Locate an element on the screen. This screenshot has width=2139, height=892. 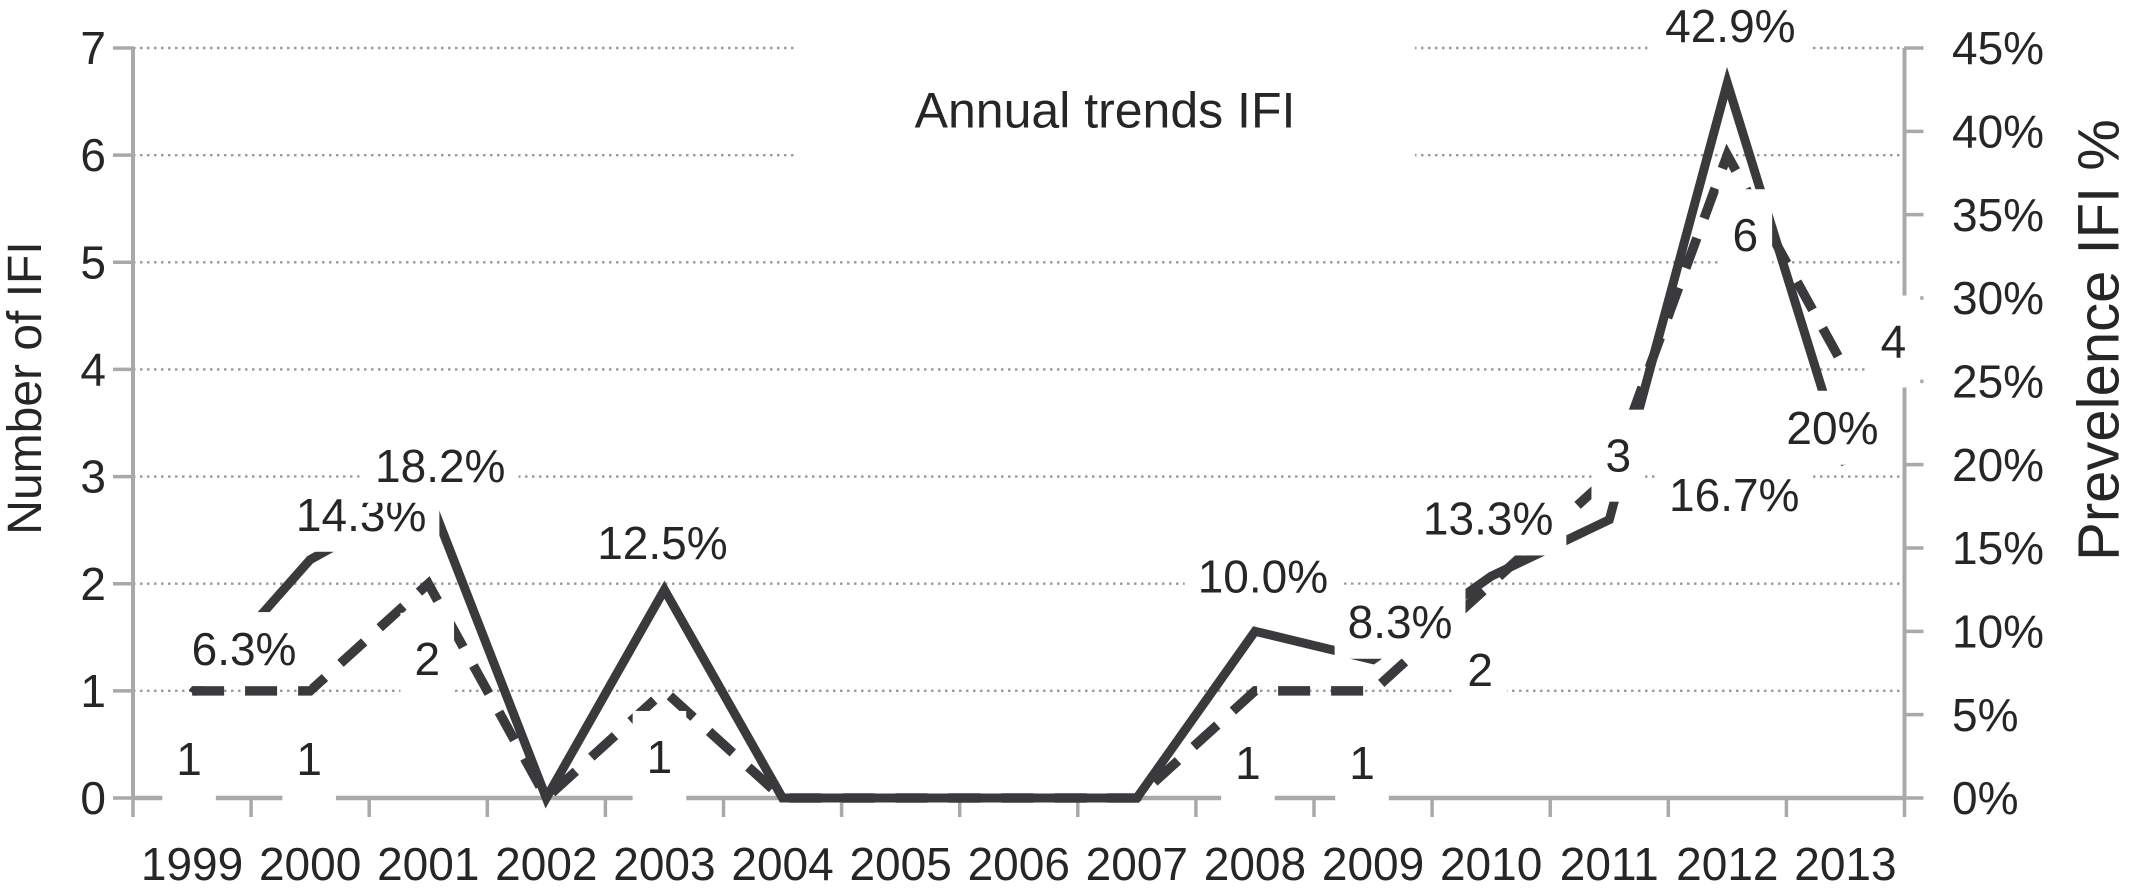
data-label-text: 16.7% is located at coordinates (1734, 495).